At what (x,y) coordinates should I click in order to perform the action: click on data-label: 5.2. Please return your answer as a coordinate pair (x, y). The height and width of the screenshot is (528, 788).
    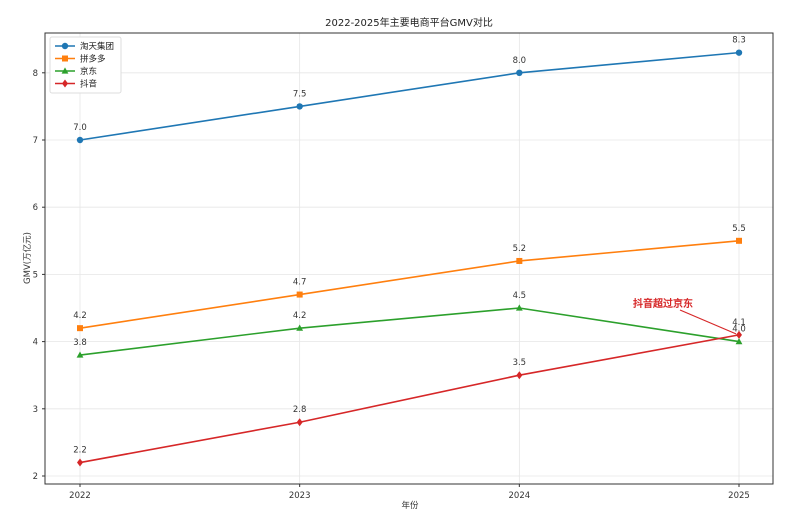
    Looking at the image, I should click on (520, 249).